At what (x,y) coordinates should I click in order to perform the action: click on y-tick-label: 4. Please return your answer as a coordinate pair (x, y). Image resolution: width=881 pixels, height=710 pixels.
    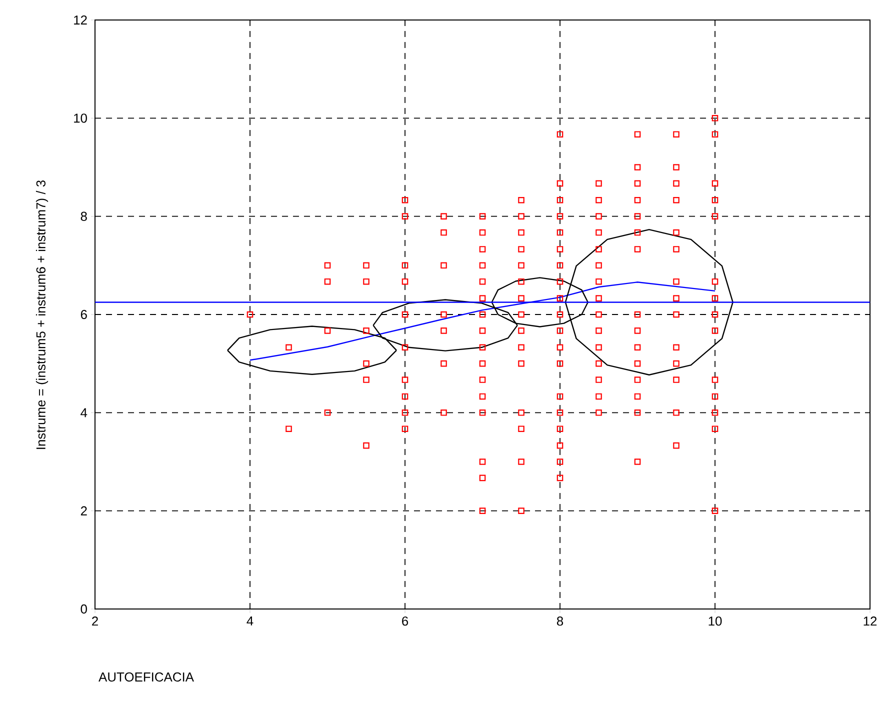
    Looking at the image, I should click on (84, 413).